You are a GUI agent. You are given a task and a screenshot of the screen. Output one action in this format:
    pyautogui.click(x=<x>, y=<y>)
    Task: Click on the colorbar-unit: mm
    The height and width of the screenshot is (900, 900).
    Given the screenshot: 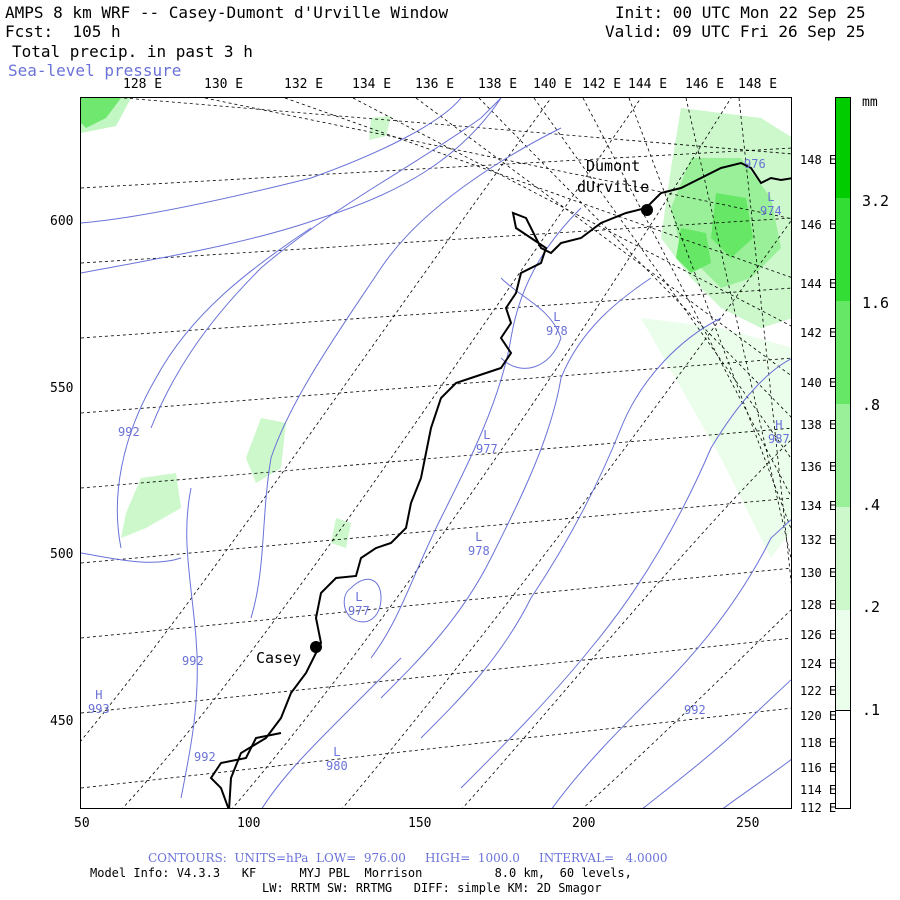 What is the action you would take?
    pyautogui.click(x=870, y=102)
    